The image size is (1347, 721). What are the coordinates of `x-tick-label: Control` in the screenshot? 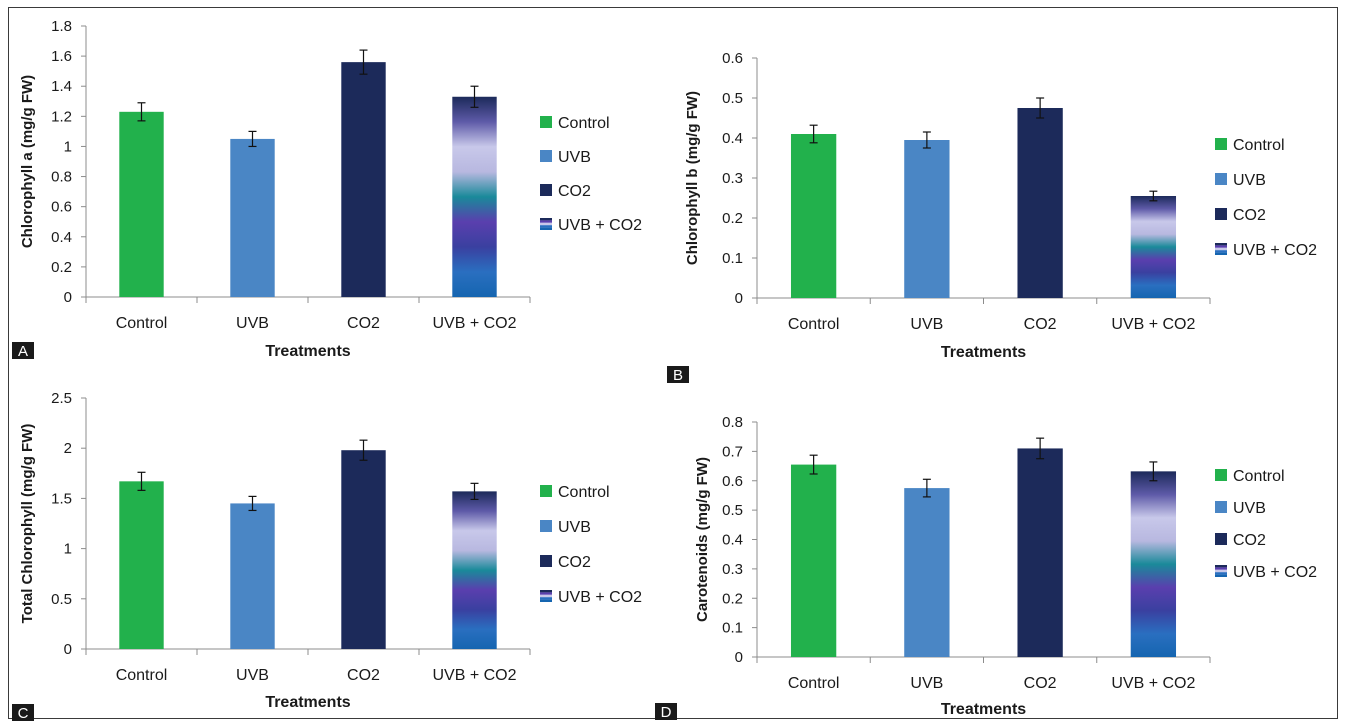 It's located at (814, 324).